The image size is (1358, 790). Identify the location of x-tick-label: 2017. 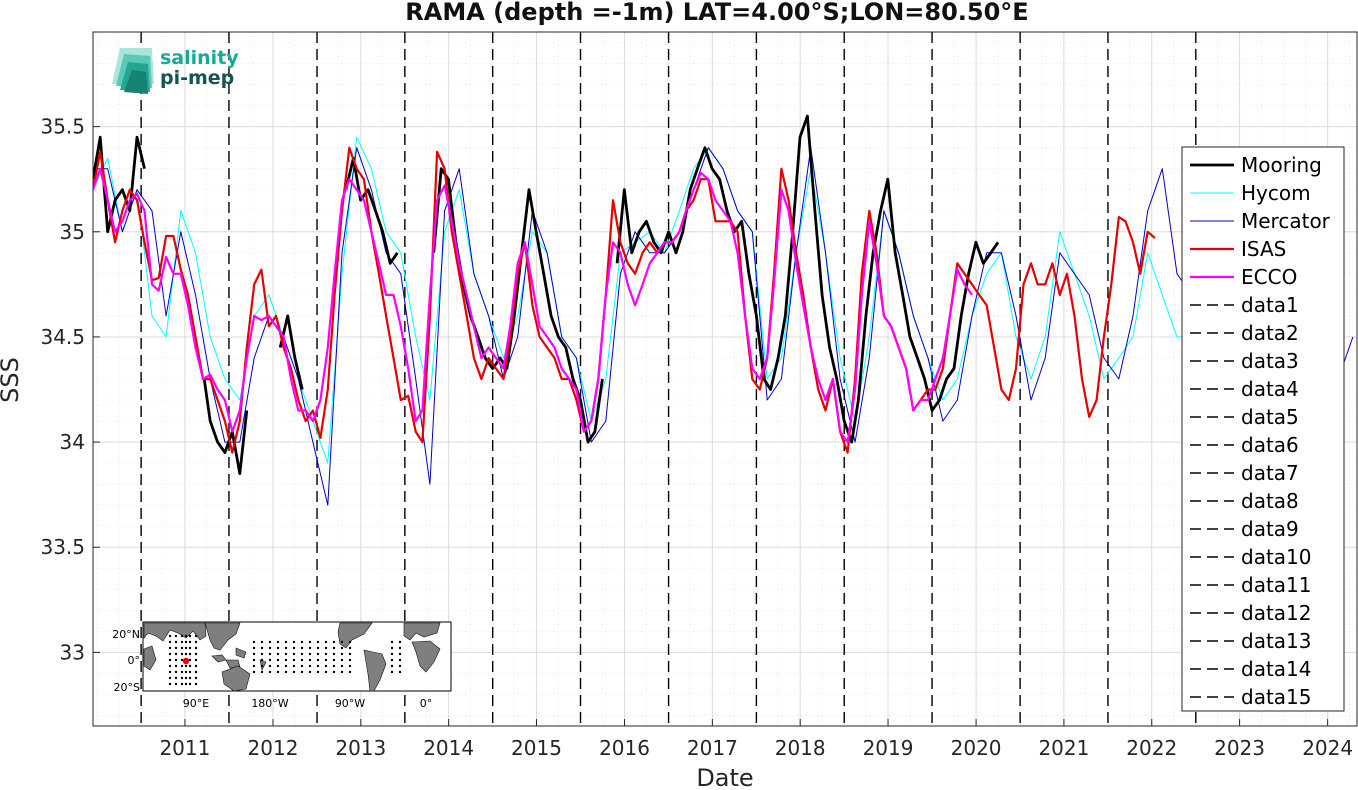
(712, 748).